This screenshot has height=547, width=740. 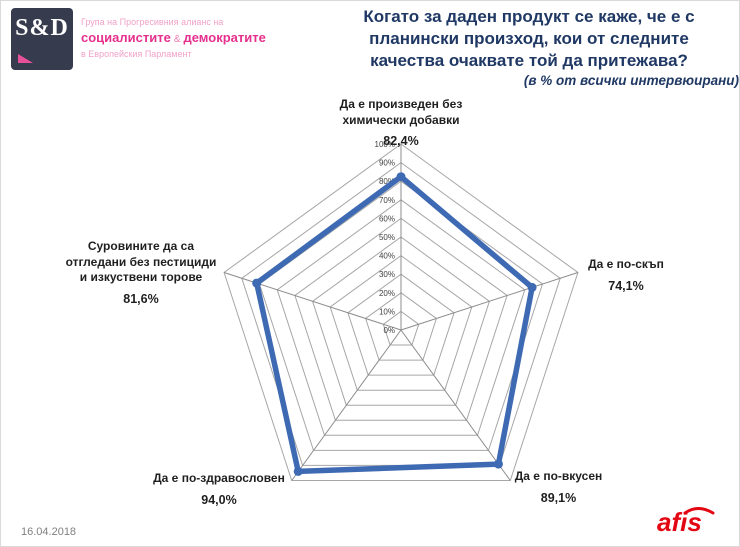 What do you see at coordinates (631, 81) in the screenshot?
I see `chart-subtitle: (в % от всички интервюирани)` at bounding box center [631, 81].